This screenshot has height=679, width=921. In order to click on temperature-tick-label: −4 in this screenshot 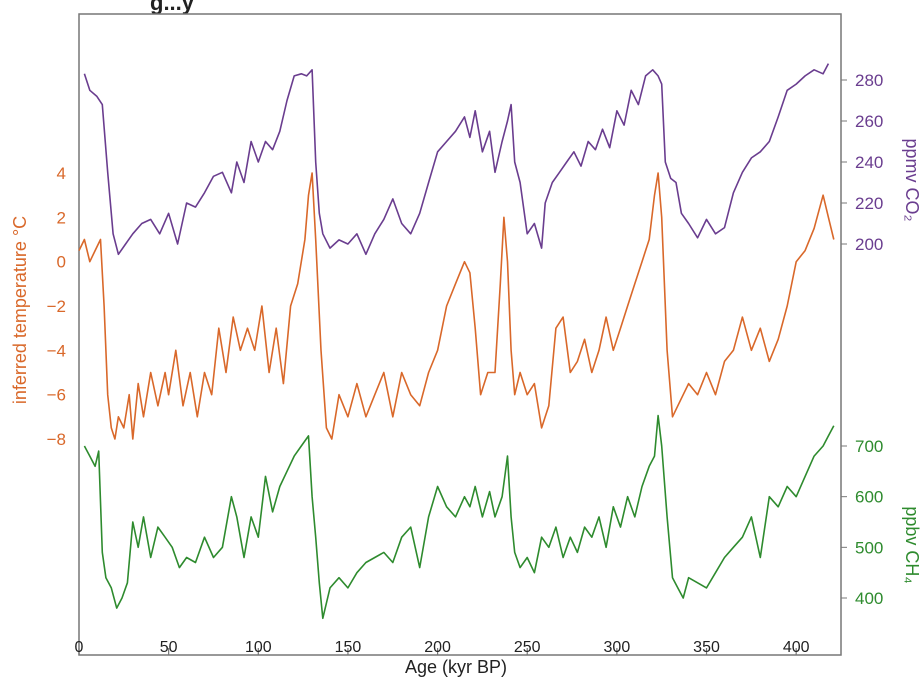, I will do `click(56, 350)`.